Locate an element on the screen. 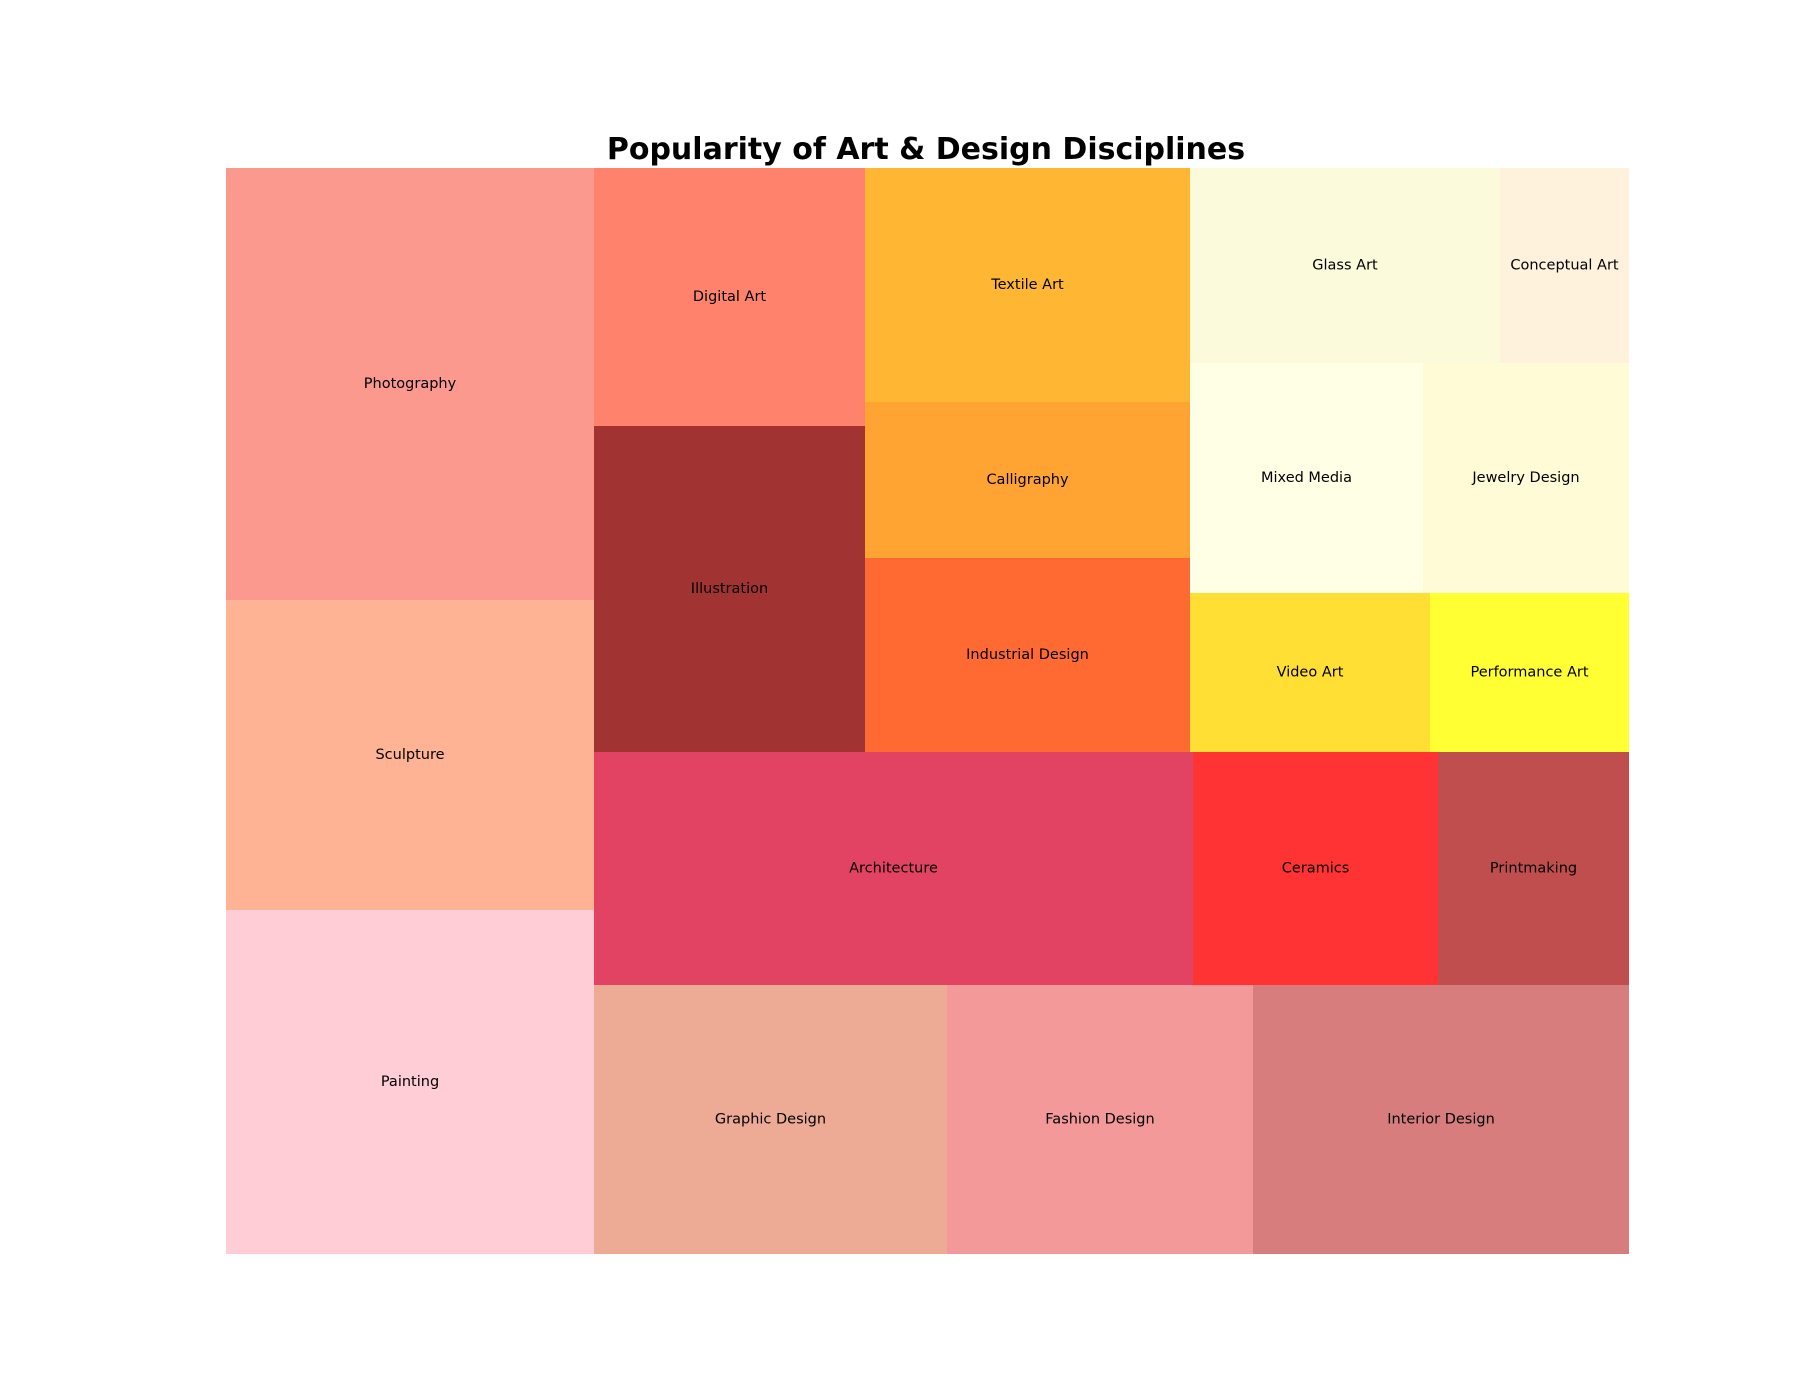 The image size is (1800, 1400). tile-label-architecture: Architecture is located at coordinates (893, 869).